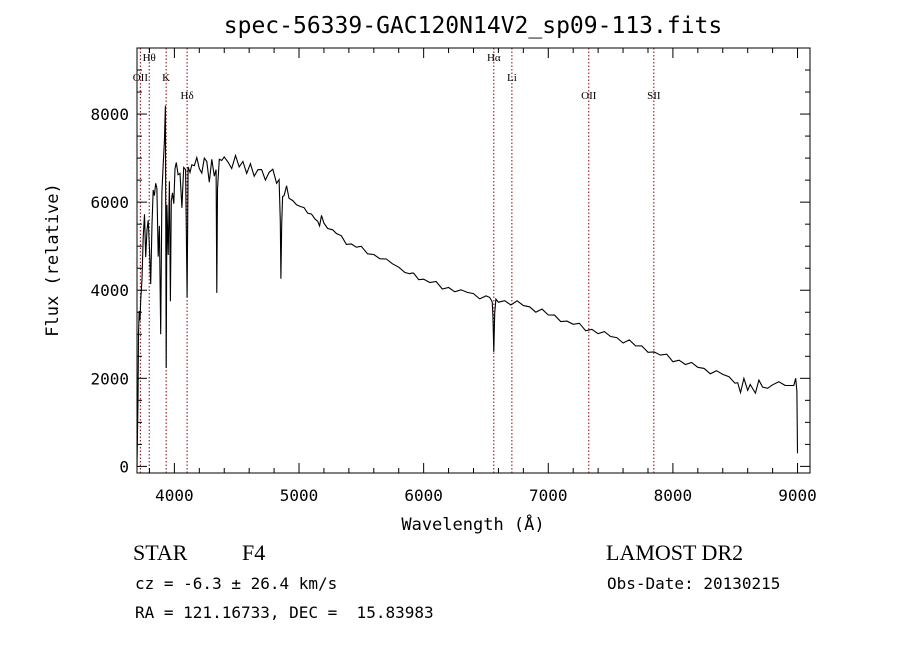 The width and height of the screenshot is (900, 649). Describe the element at coordinates (654, 96) in the screenshot. I see `line-marker-label: SII` at that location.